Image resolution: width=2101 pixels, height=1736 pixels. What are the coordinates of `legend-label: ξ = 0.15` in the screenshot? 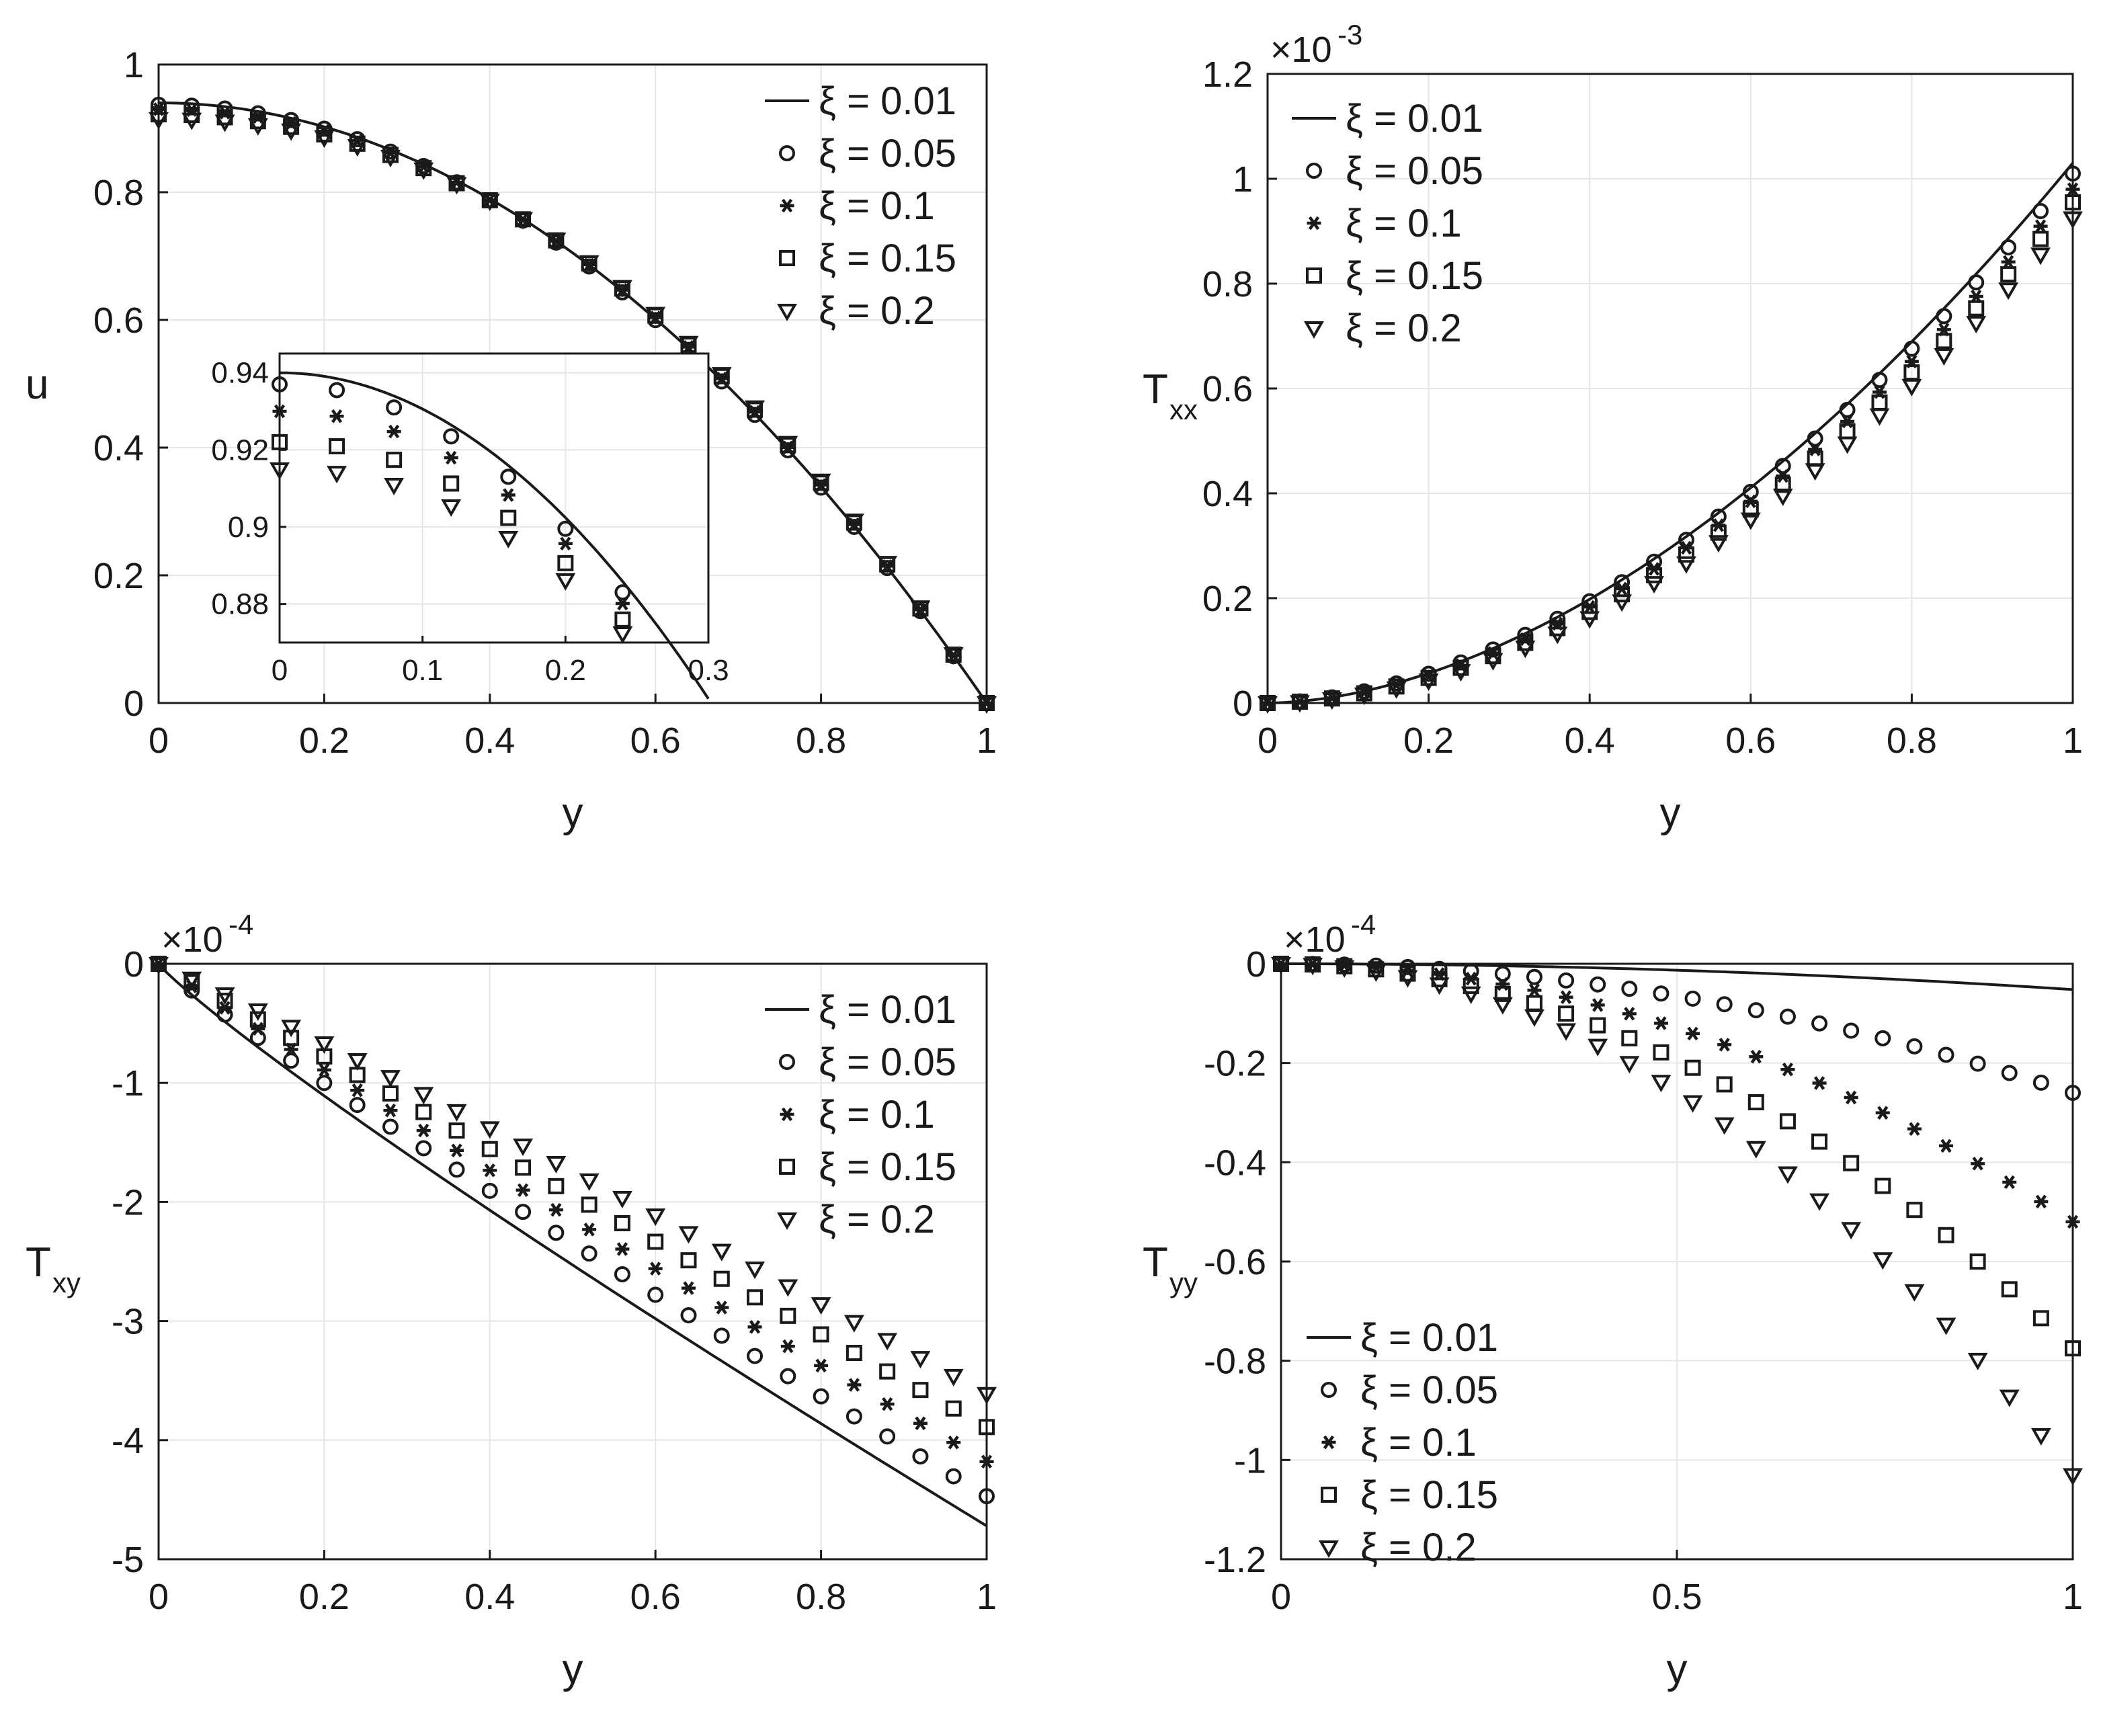 It's located at (1415, 276).